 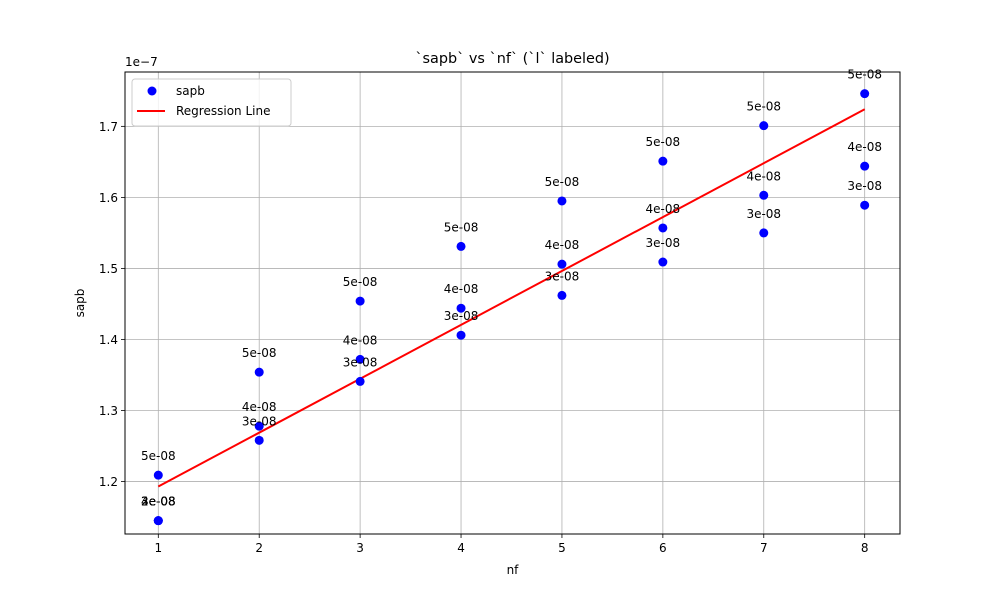 What do you see at coordinates (108, 482) in the screenshot?
I see `y-tick-label: 1.2` at bounding box center [108, 482].